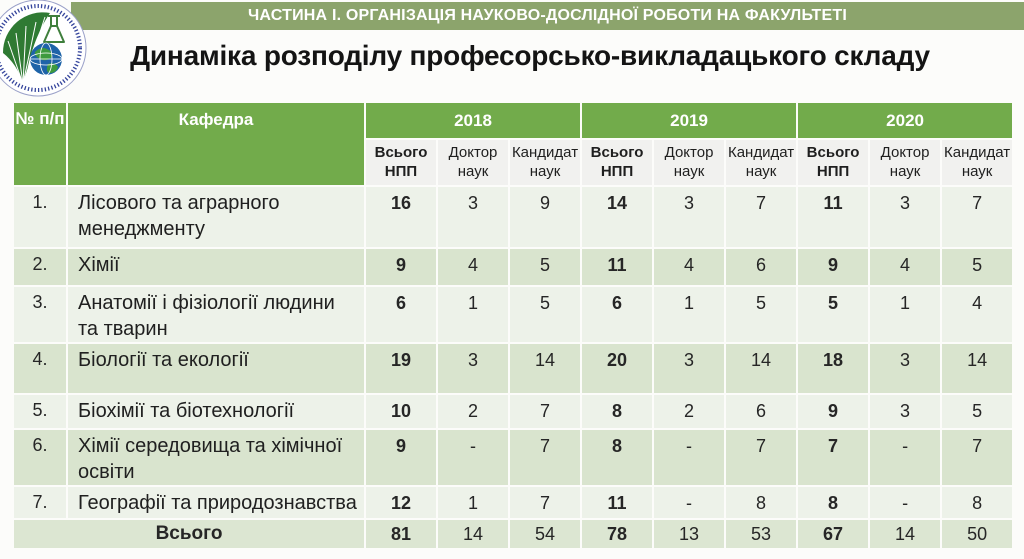 The width and height of the screenshot is (1024, 559). I want to click on total-value-cell: 53, so click(761, 534).